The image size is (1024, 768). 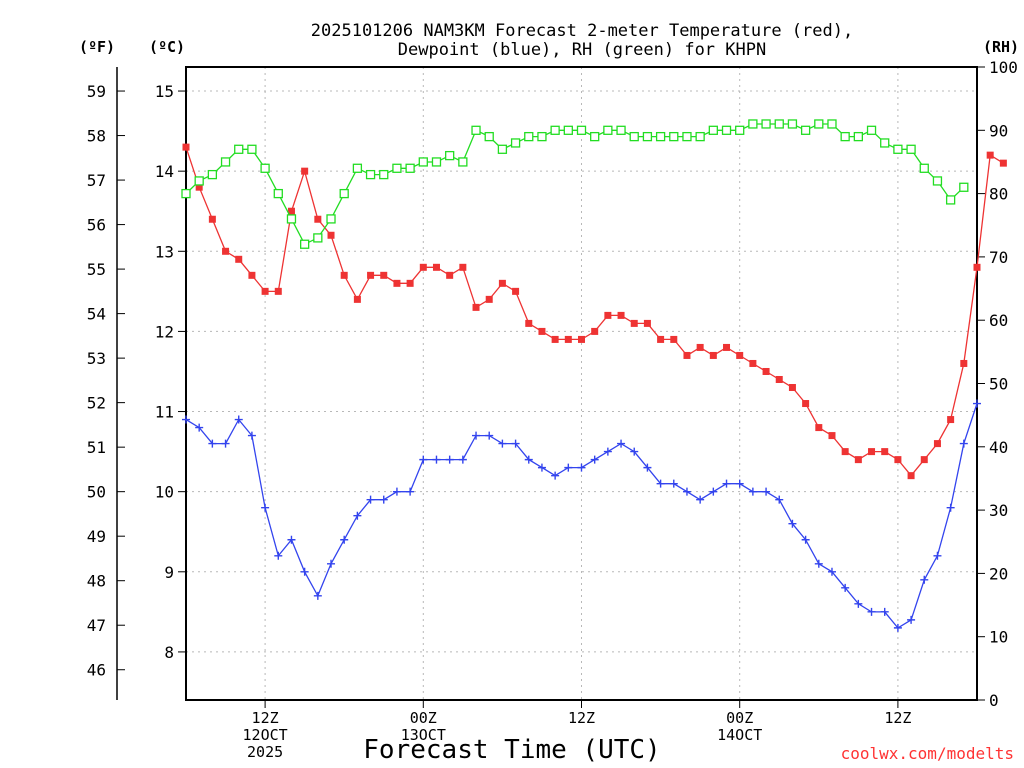 I want to click on x-tick-label: 2025, so click(x=265, y=752).